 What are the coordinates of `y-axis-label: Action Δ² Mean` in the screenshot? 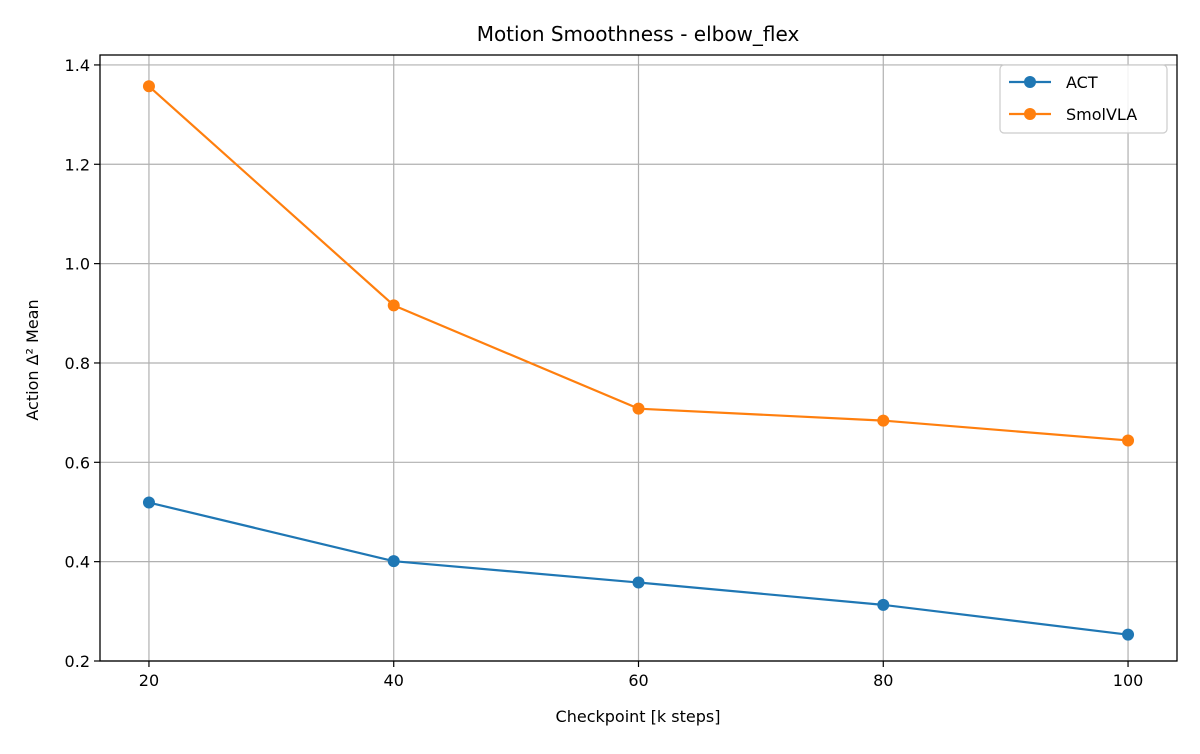 It's located at (32, 359).